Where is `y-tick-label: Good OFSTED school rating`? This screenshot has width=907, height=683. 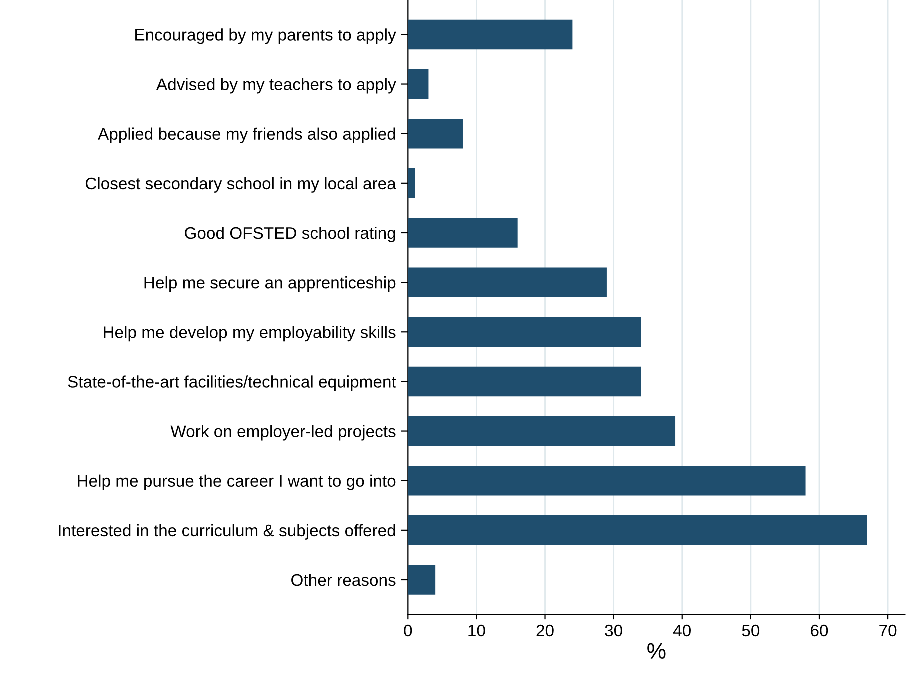
y-tick-label: Good OFSTED school rating is located at coordinates (290, 234).